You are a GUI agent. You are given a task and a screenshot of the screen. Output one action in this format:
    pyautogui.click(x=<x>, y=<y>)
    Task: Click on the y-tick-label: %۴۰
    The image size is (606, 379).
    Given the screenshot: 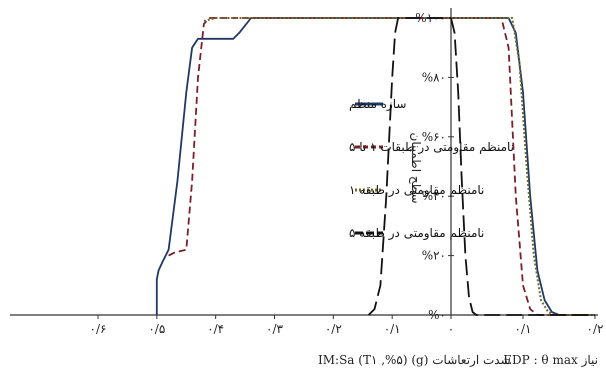 What is the action you would take?
    pyautogui.click(x=434, y=196)
    